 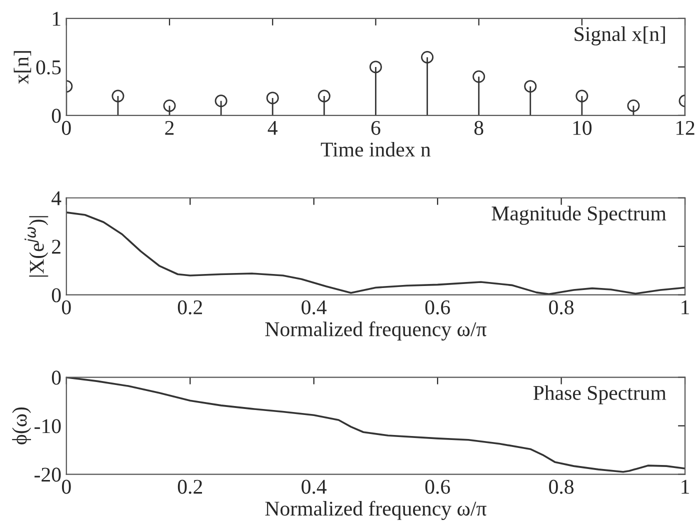 What do you see at coordinates (375, 149) in the screenshot?
I see `x-axis-title: Time index n` at bounding box center [375, 149].